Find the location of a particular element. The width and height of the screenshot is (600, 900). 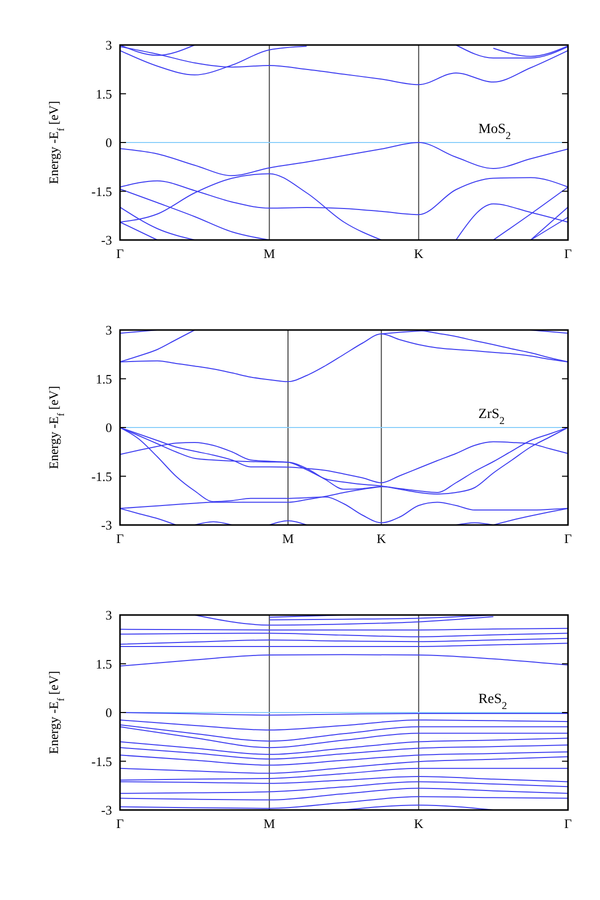

annotation: MoS$_{2}$ is located at coordinates (494, 132).